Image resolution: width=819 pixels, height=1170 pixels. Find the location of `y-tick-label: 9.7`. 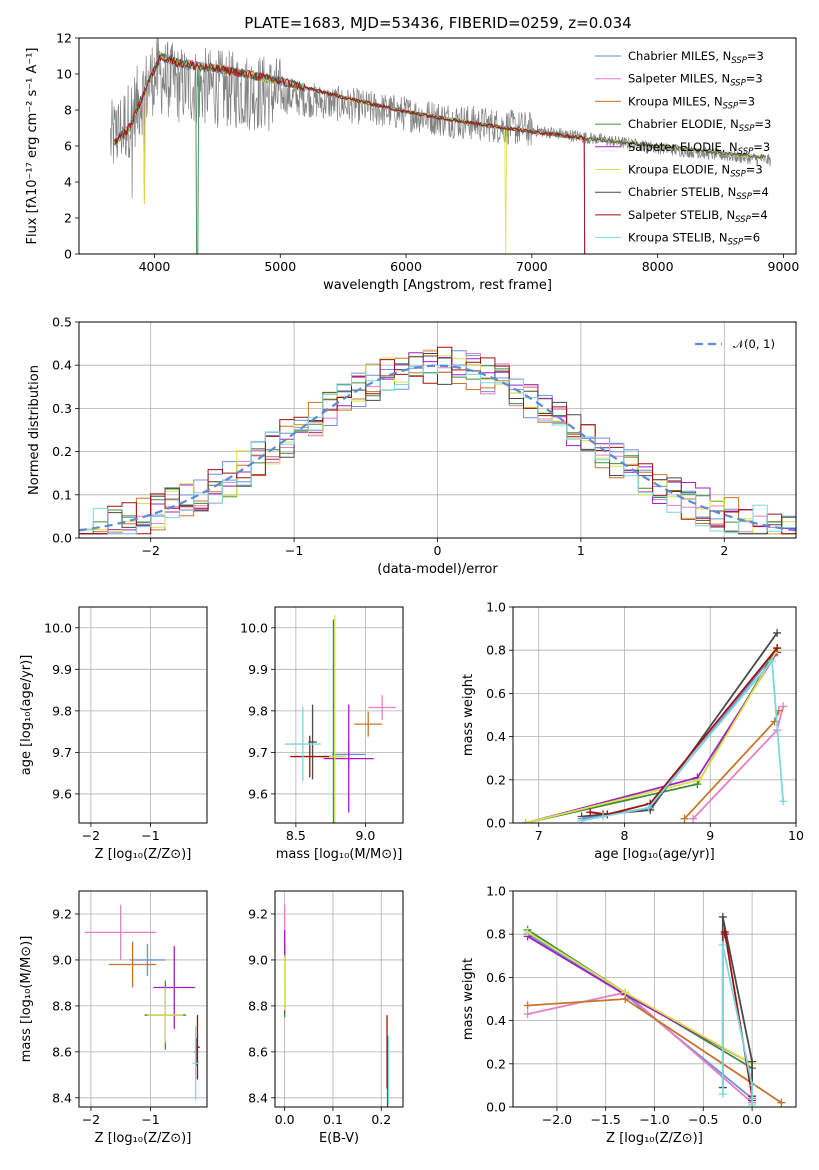

y-tick-label: 9.7 is located at coordinates (258, 752).